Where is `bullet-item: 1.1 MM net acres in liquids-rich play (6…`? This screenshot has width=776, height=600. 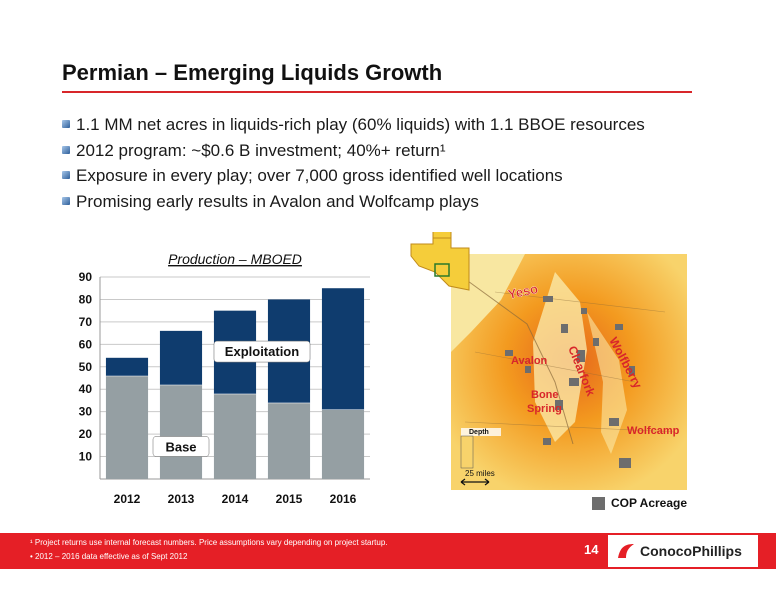
bullet-item: 1.1 MM net acres in liquids-rich play (6… is located at coordinates (353, 125).